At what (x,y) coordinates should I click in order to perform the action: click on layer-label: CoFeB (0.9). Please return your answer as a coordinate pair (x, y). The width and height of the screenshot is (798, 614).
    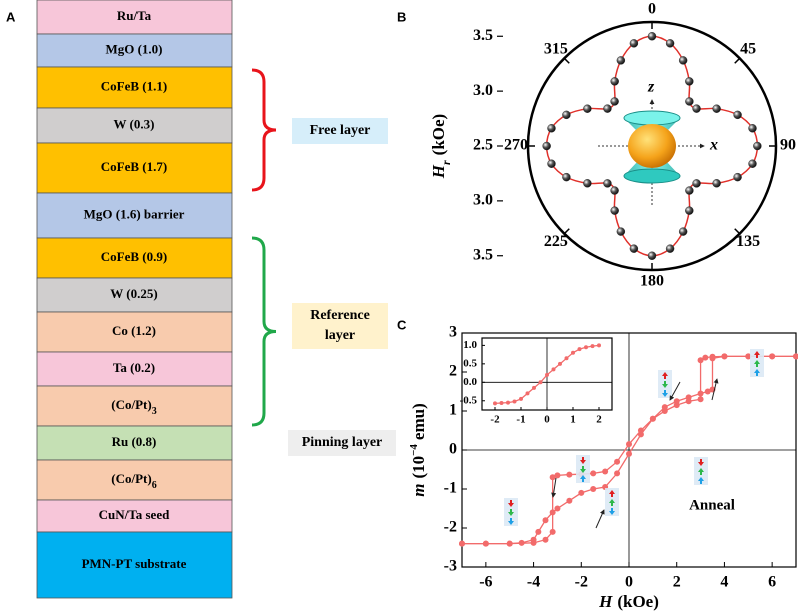
    Looking at the image, I should click on (134, 256).